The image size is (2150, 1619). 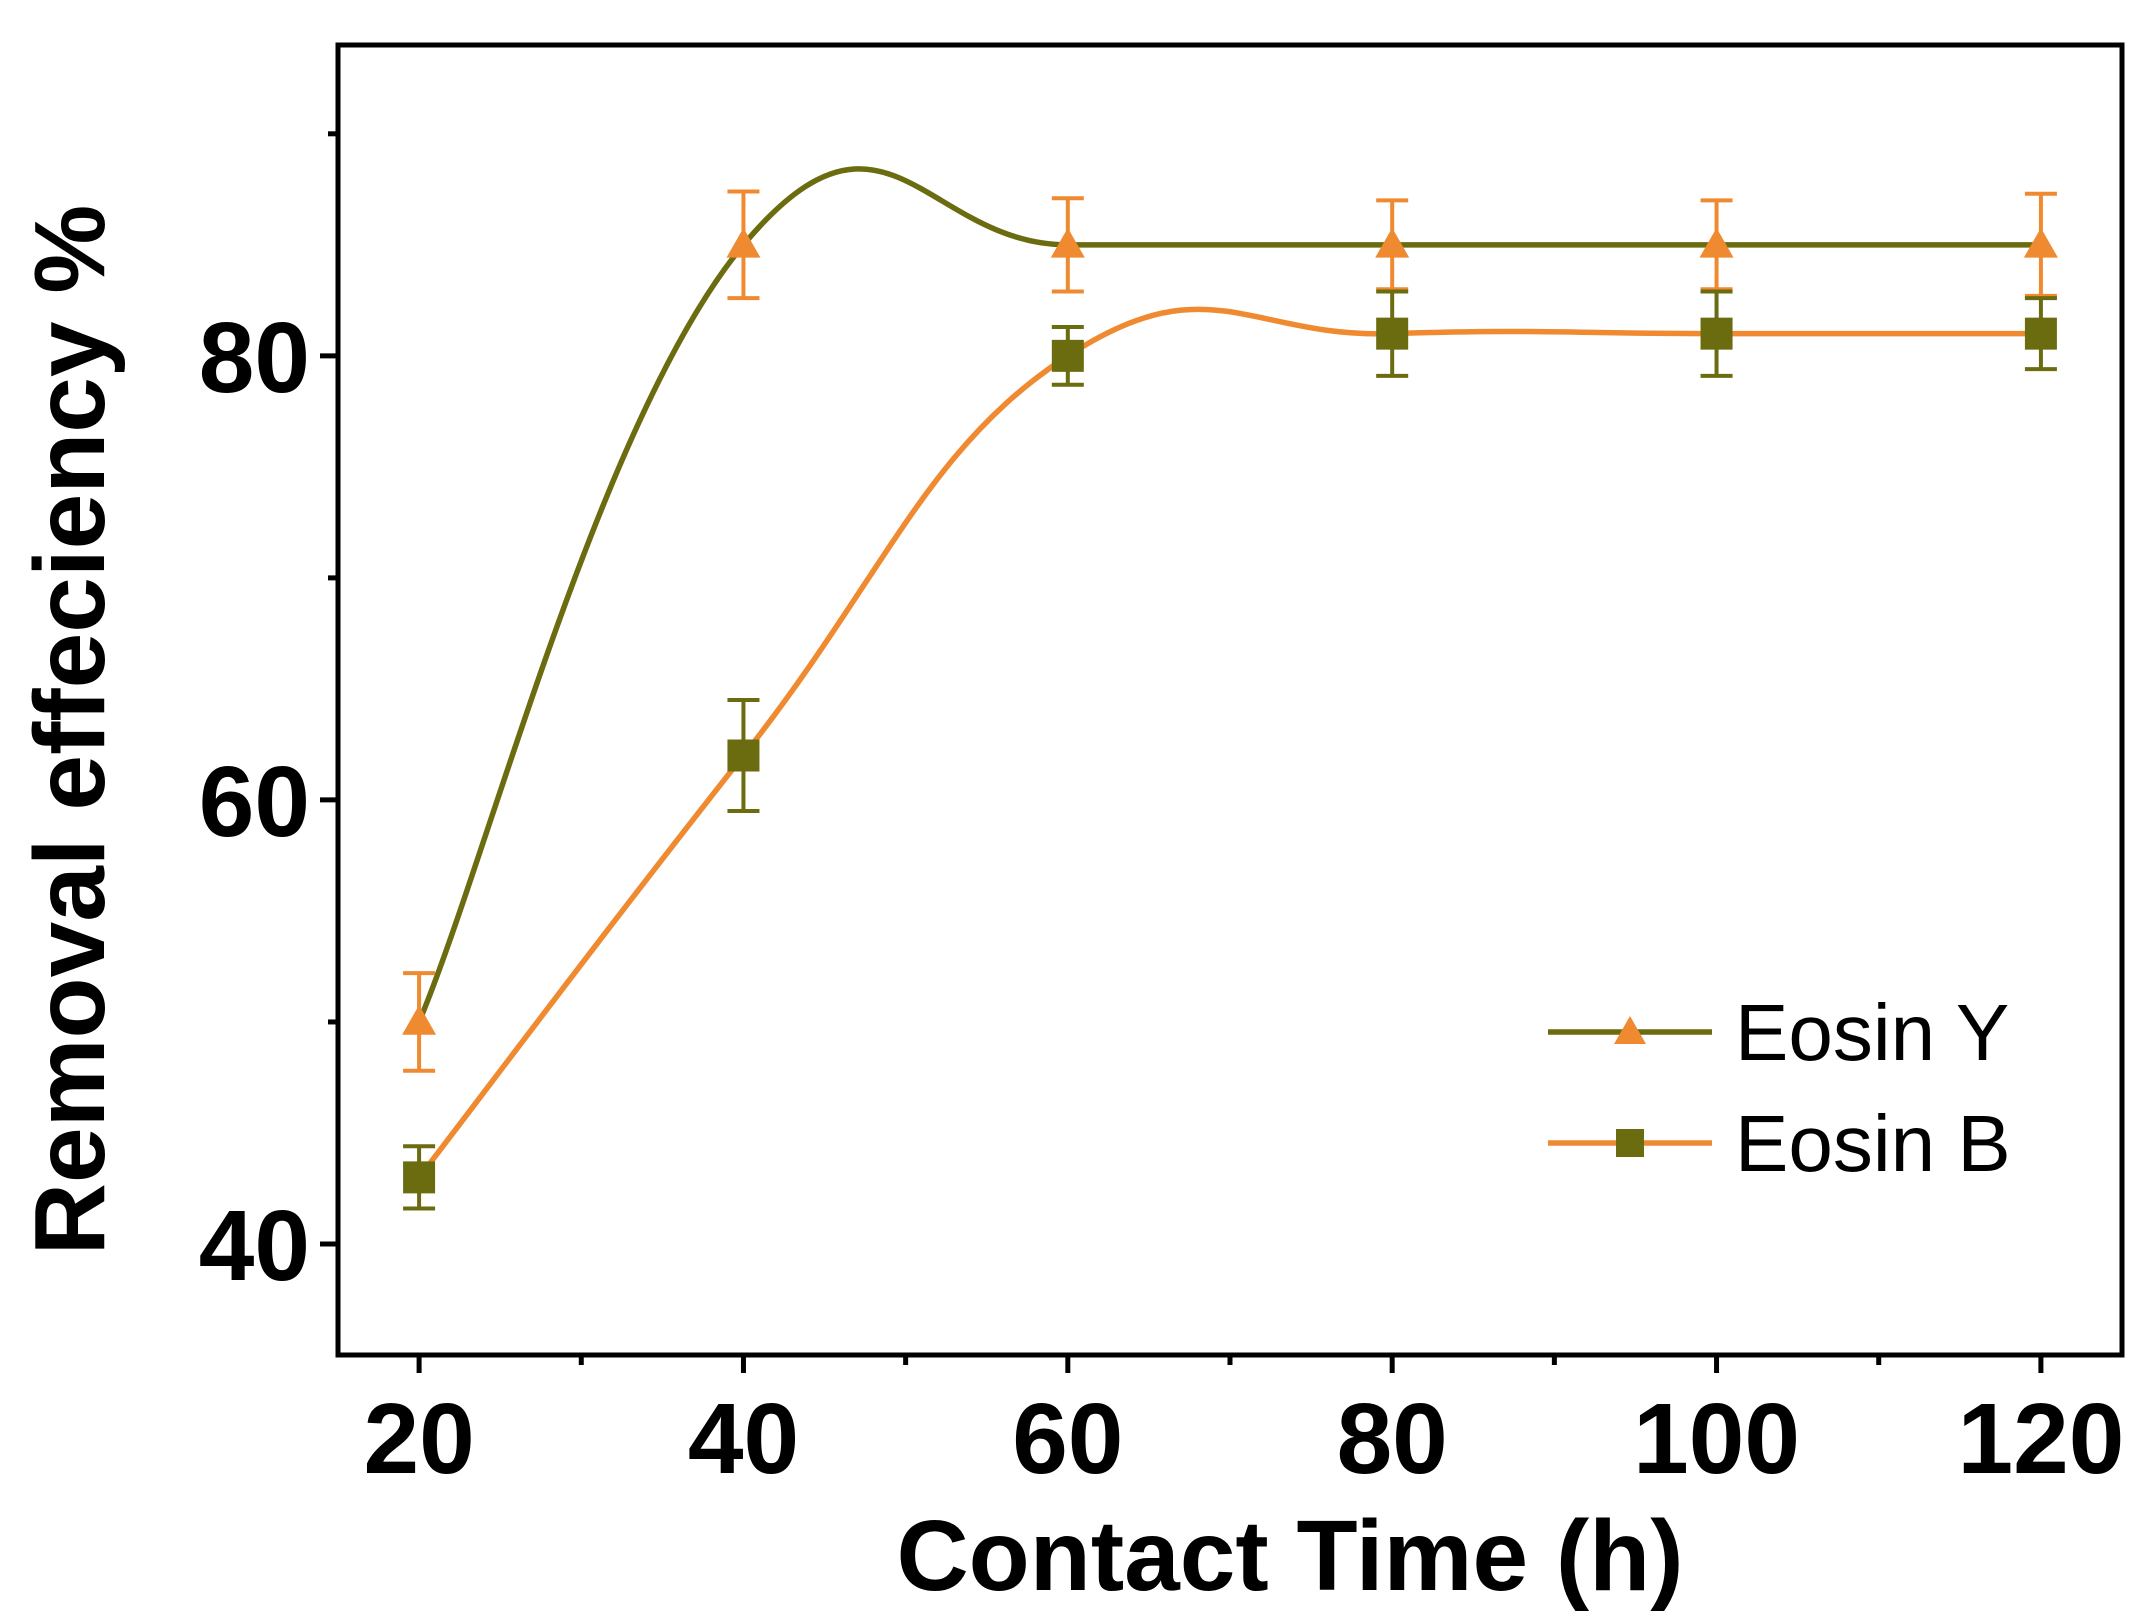 I want to click on legend-label-eosin-y: Eosin Y, so click(x=1872, y=1032).